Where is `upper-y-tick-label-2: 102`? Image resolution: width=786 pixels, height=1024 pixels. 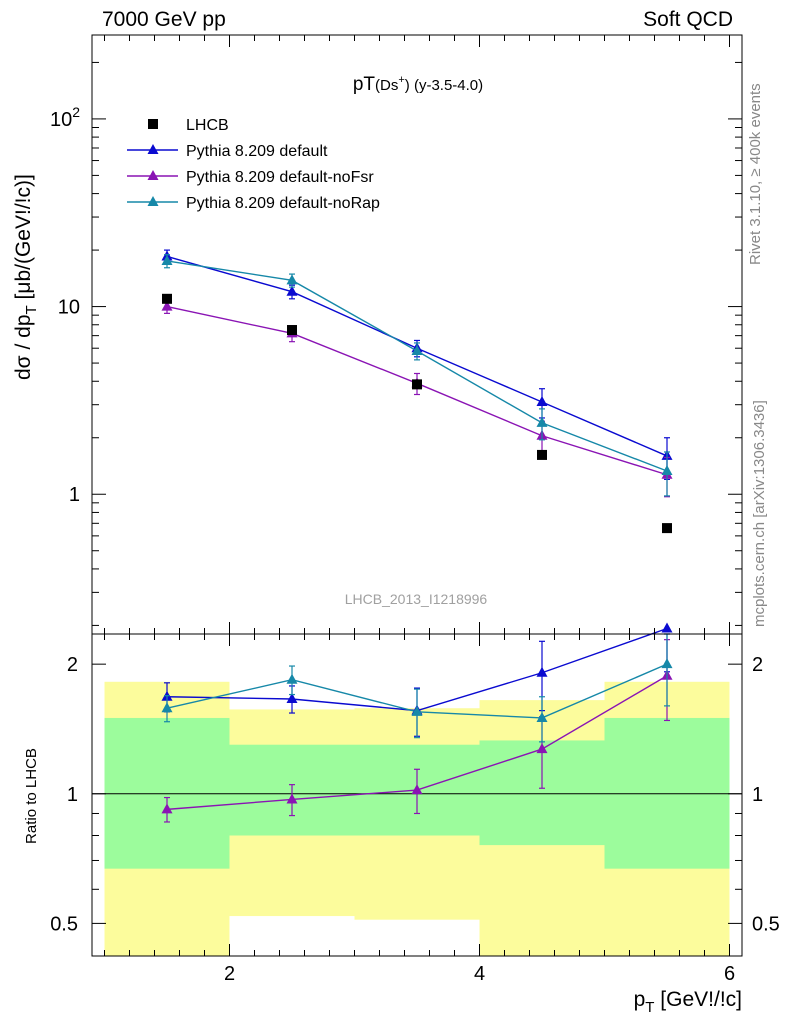
upper-y-tick-label-2: 102 is located at coordinates (65, 117).